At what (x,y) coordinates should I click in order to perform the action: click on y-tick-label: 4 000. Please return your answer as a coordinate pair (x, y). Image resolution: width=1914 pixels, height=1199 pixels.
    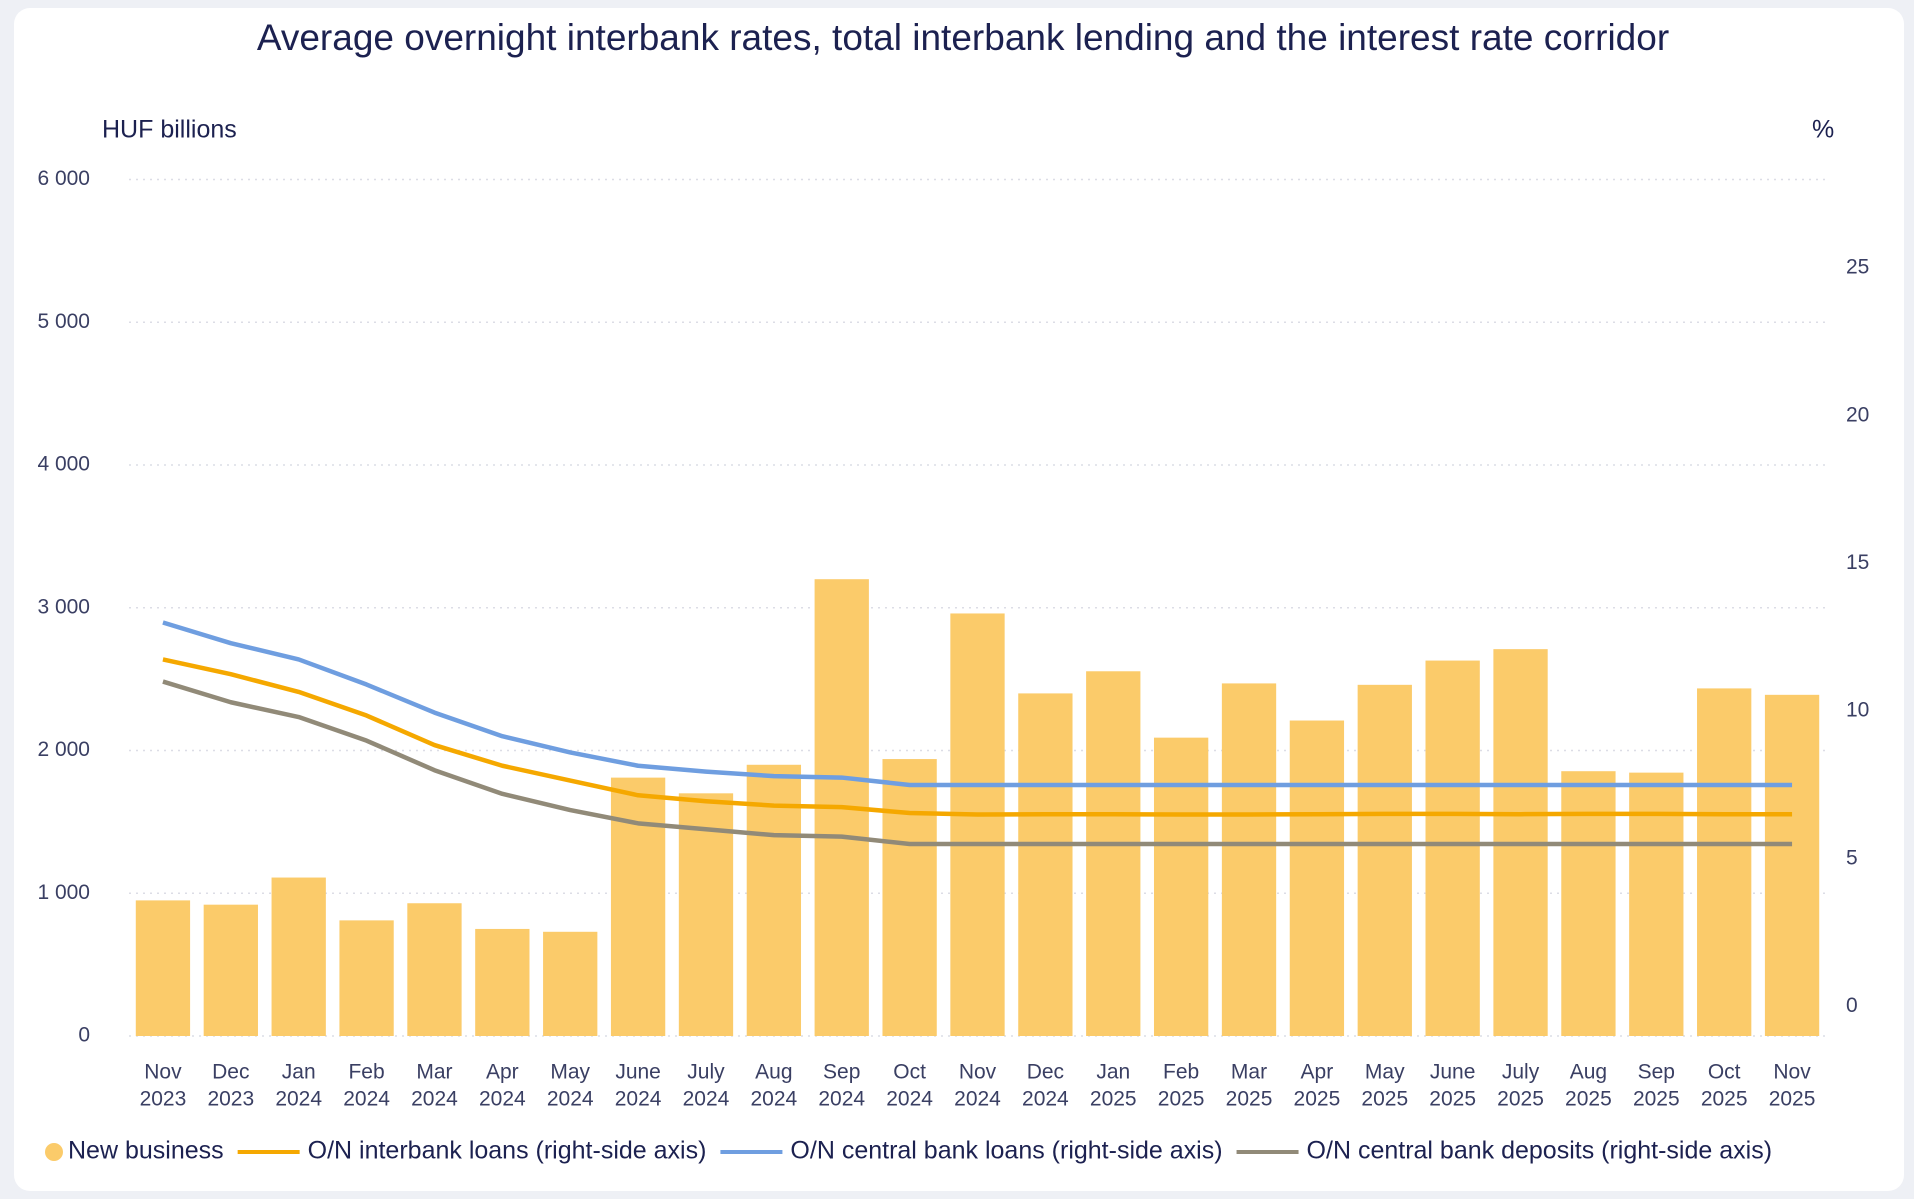
    Looking at the image, I should click on (63, 464).